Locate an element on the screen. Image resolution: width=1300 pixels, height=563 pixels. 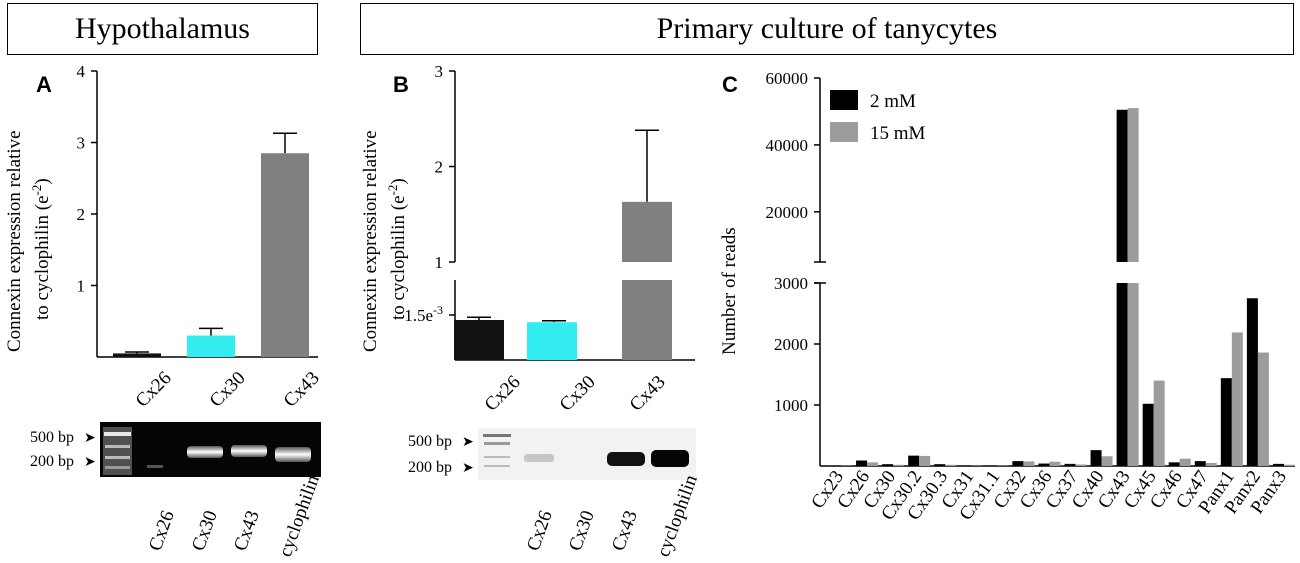
gel-a-marker-200: 200 bp is located at coordinates (52, 461).